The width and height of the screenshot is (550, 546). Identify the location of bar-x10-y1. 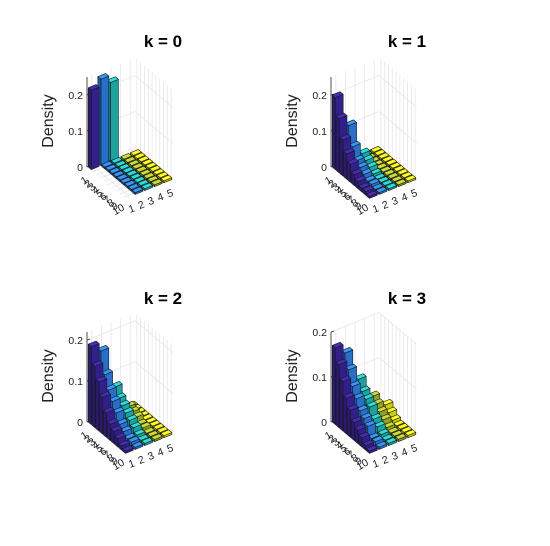
(372, 194).